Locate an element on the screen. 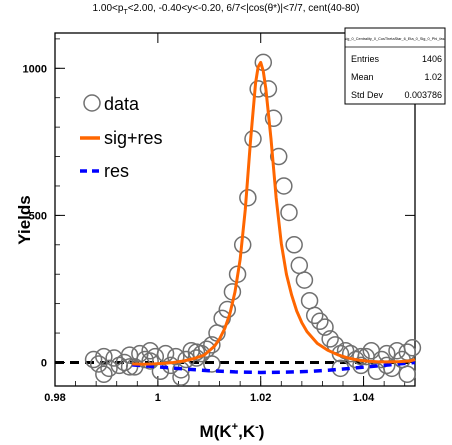 This screenshot has height=445, width=452. x-tick-label: 1 is located at coordinates (158, 398).